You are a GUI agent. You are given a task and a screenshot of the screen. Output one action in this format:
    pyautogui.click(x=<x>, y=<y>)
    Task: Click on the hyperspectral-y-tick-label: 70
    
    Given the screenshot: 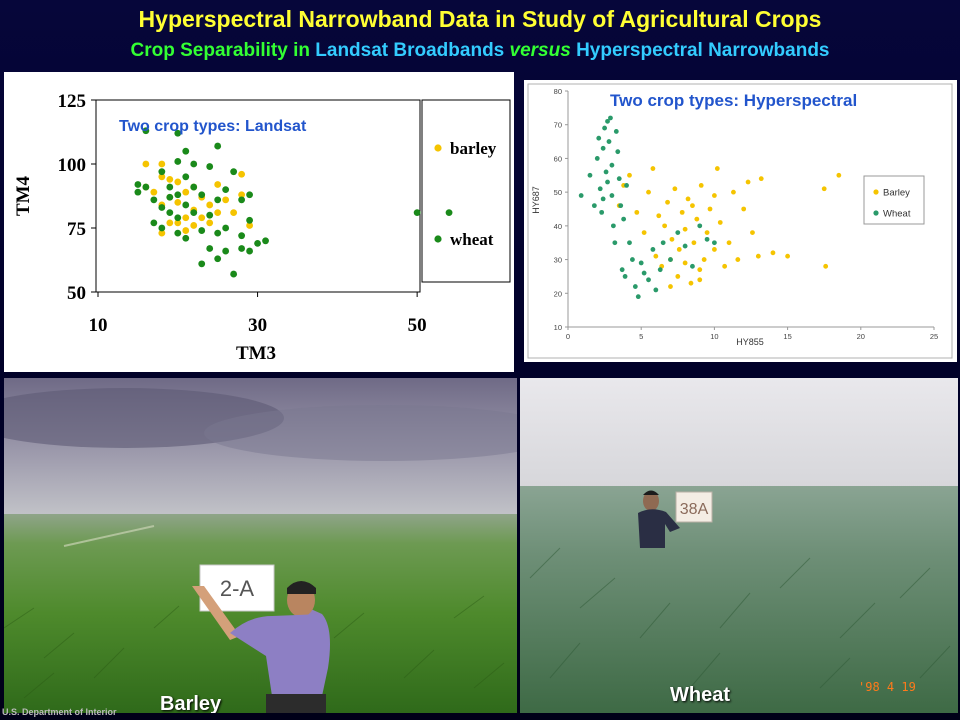 What is the action you would take?
    pyautogui.click(x=558, y=125)
    